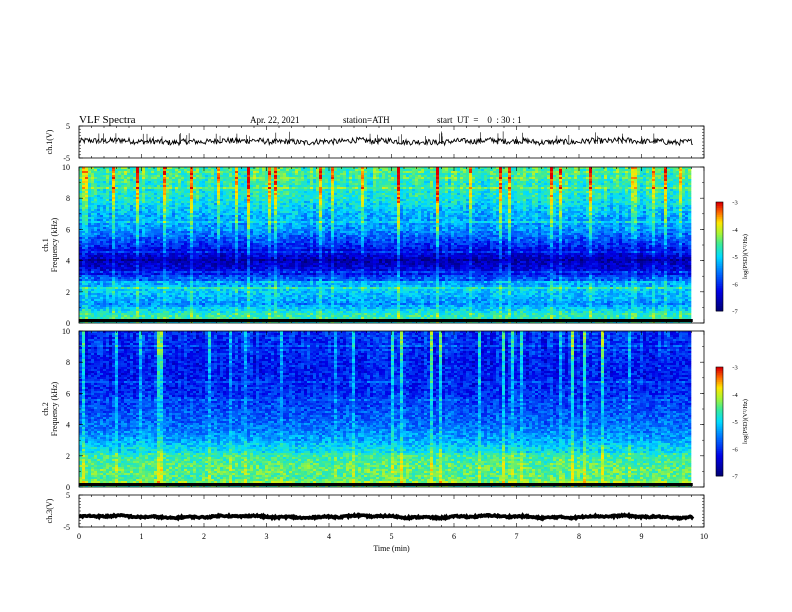 The height and width of the screenshot is (612, 792). What do you see at coordinates (68, 292) in the screenshot?
I see `y-tick-label: 2` at bounding box center [68, 292].